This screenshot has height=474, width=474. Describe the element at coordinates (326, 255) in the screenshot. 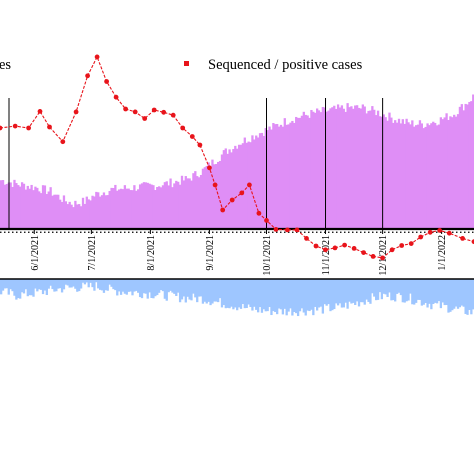

I see `x-tick-label: 11/1/2021` at that location.